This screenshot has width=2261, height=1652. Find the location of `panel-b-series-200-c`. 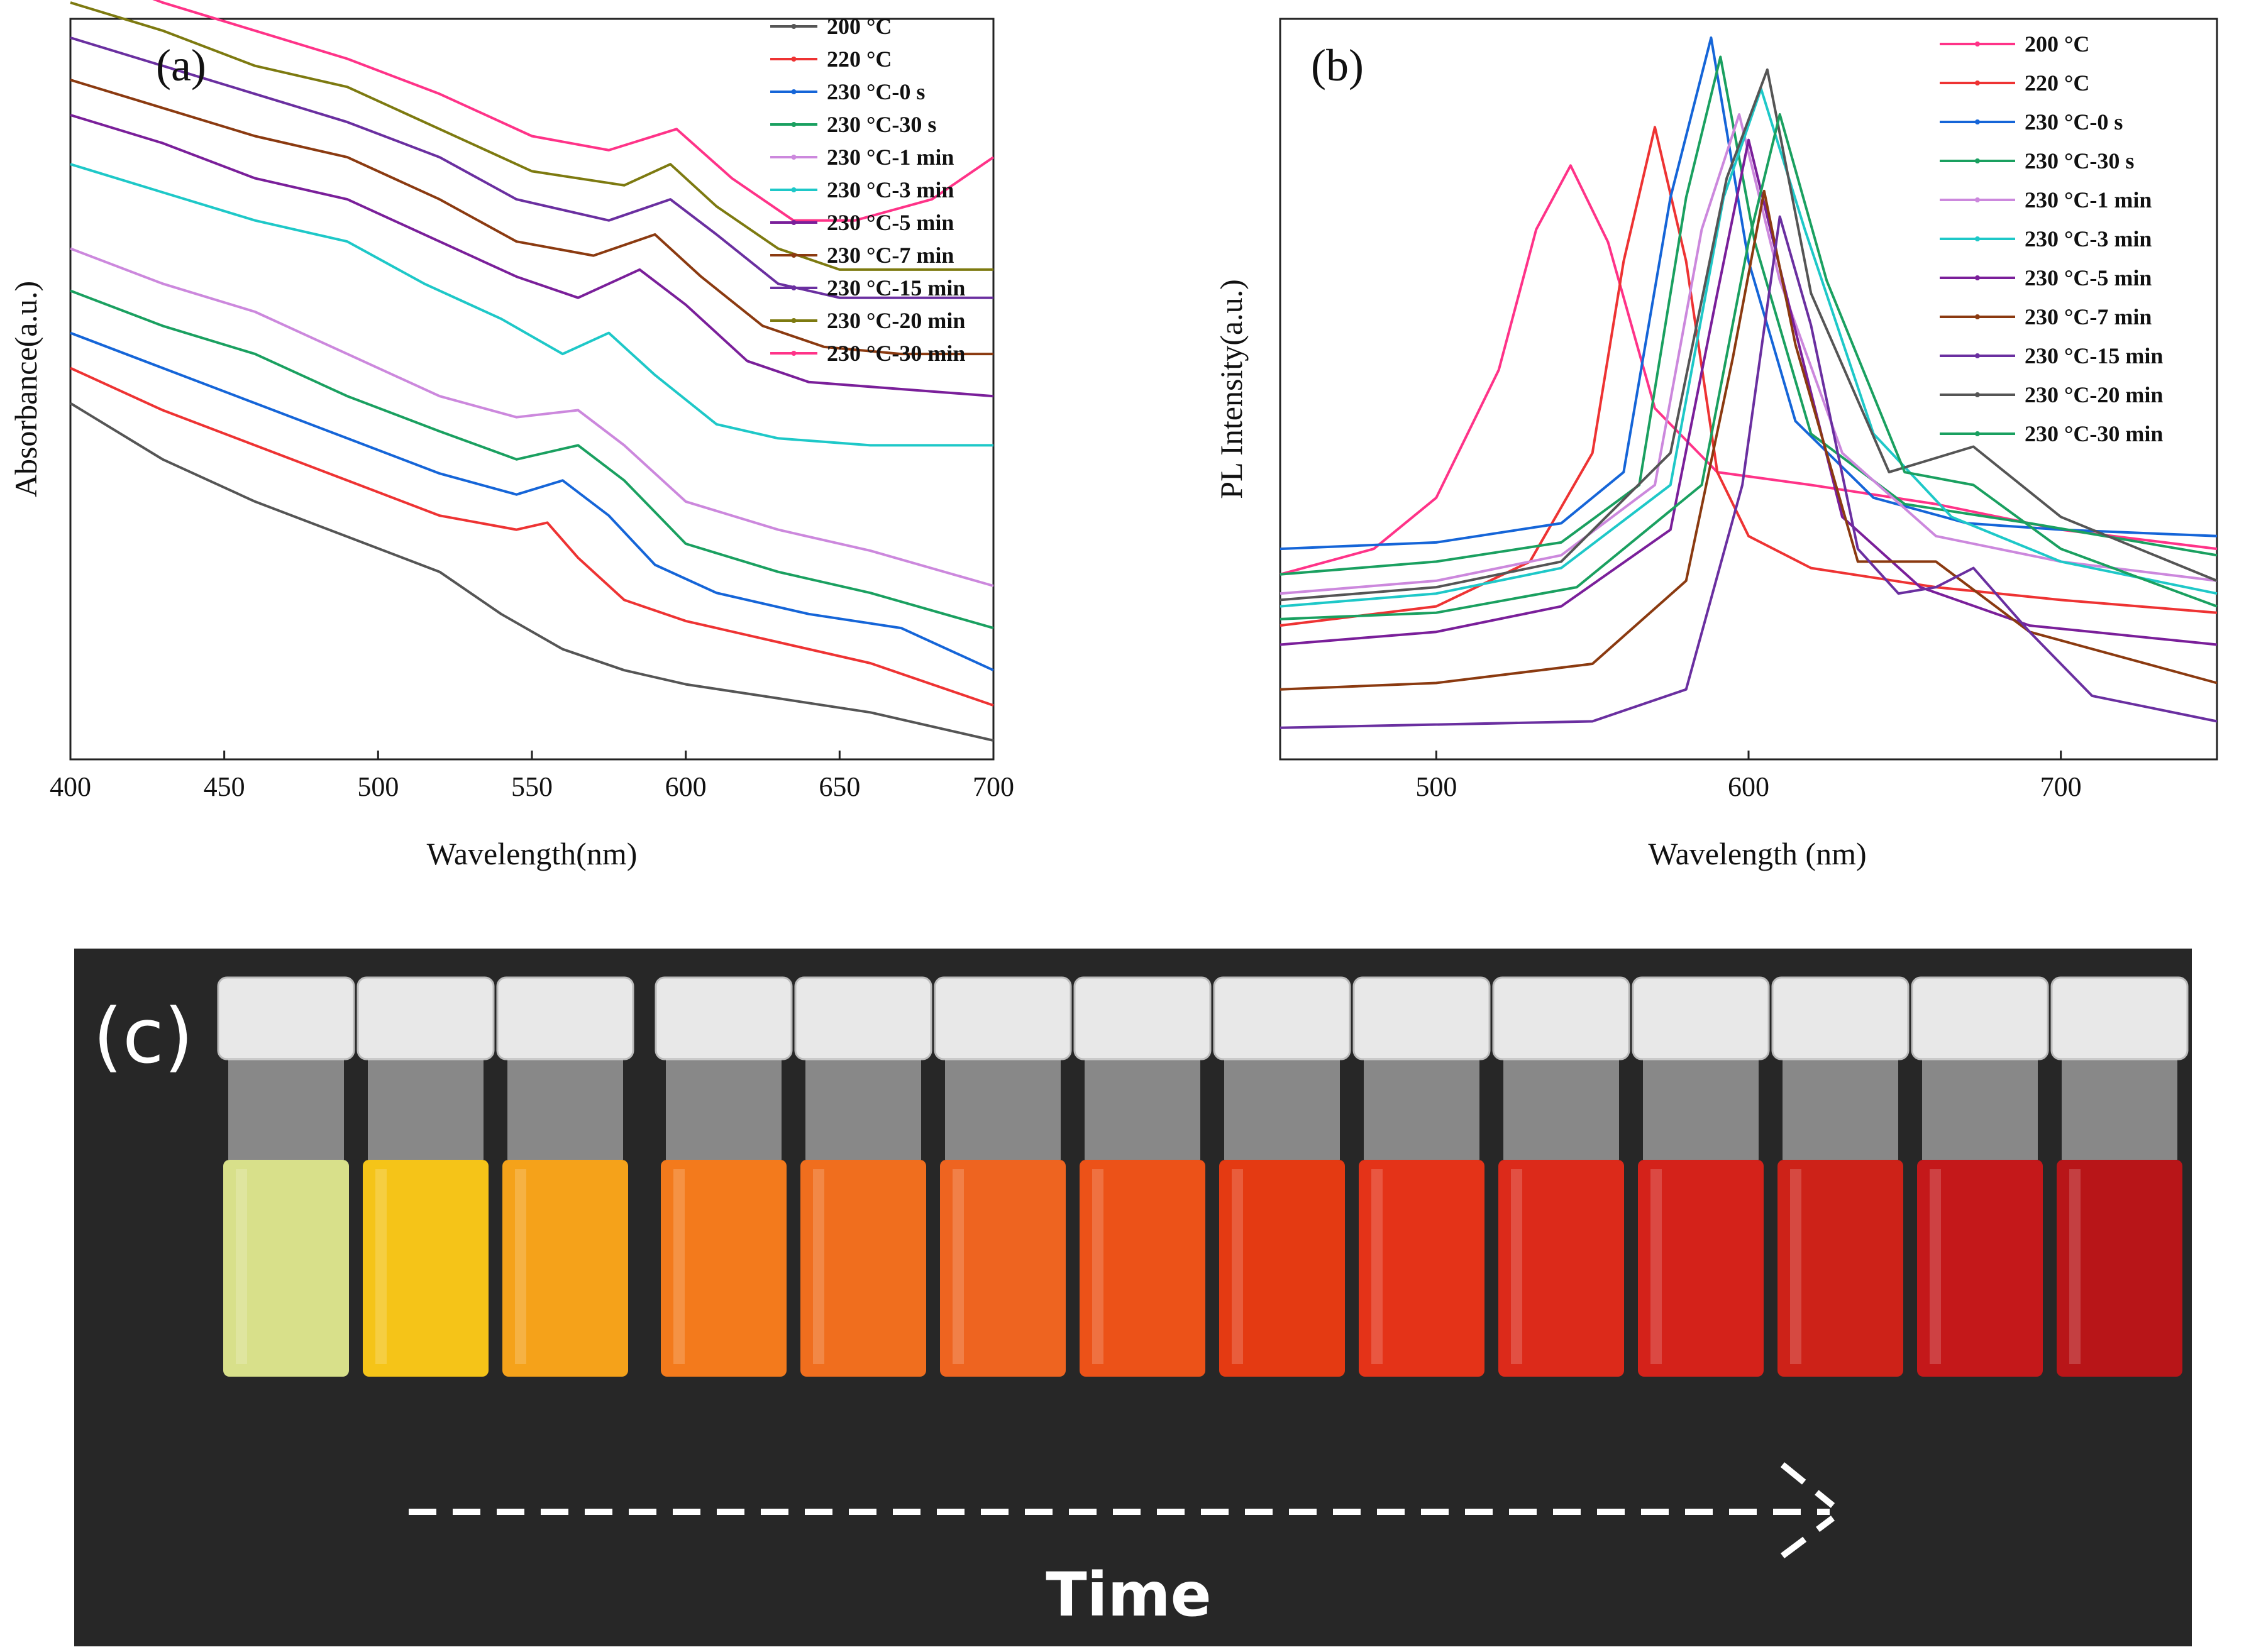

panel-b-series-200-c is located at coordinates (1749, 370).